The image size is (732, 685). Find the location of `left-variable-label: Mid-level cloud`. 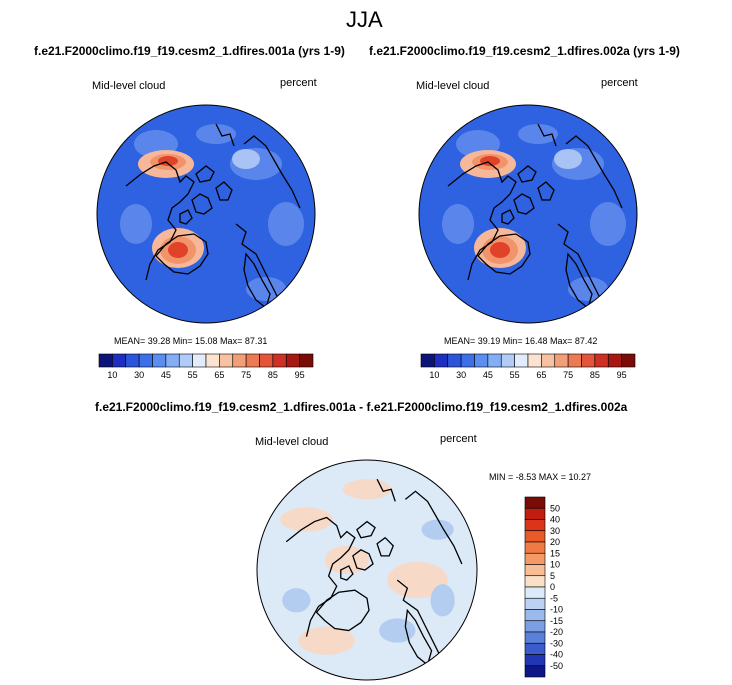

left-variable-label: Mid-level cloud is located at coordinates (129, 86).